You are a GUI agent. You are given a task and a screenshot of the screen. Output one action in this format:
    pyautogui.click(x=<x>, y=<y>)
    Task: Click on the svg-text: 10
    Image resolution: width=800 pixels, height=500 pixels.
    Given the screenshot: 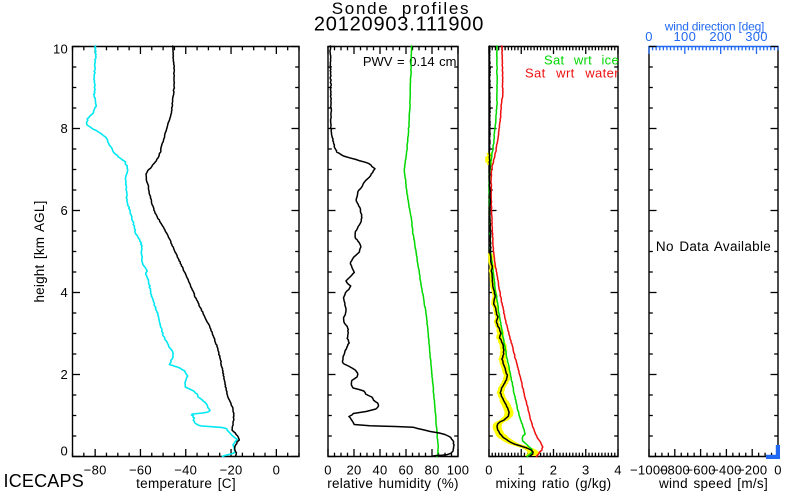 What is the action you would take?
    pyautogui.click(x=60, y=49)
    